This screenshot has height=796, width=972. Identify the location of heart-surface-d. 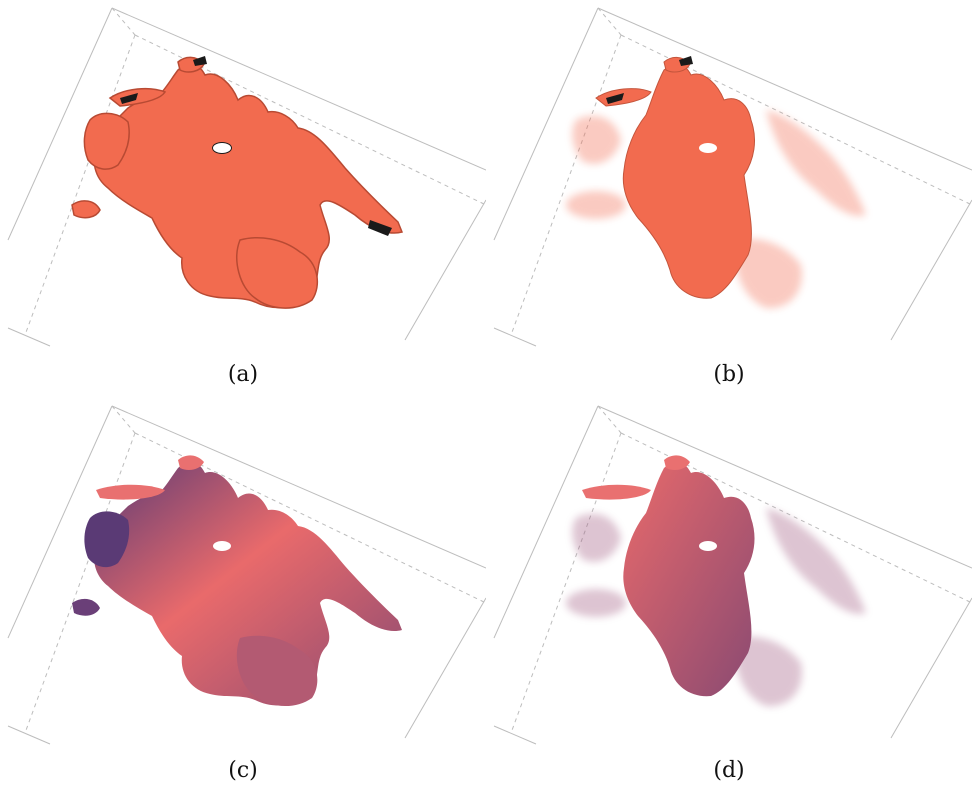
(668, 576).